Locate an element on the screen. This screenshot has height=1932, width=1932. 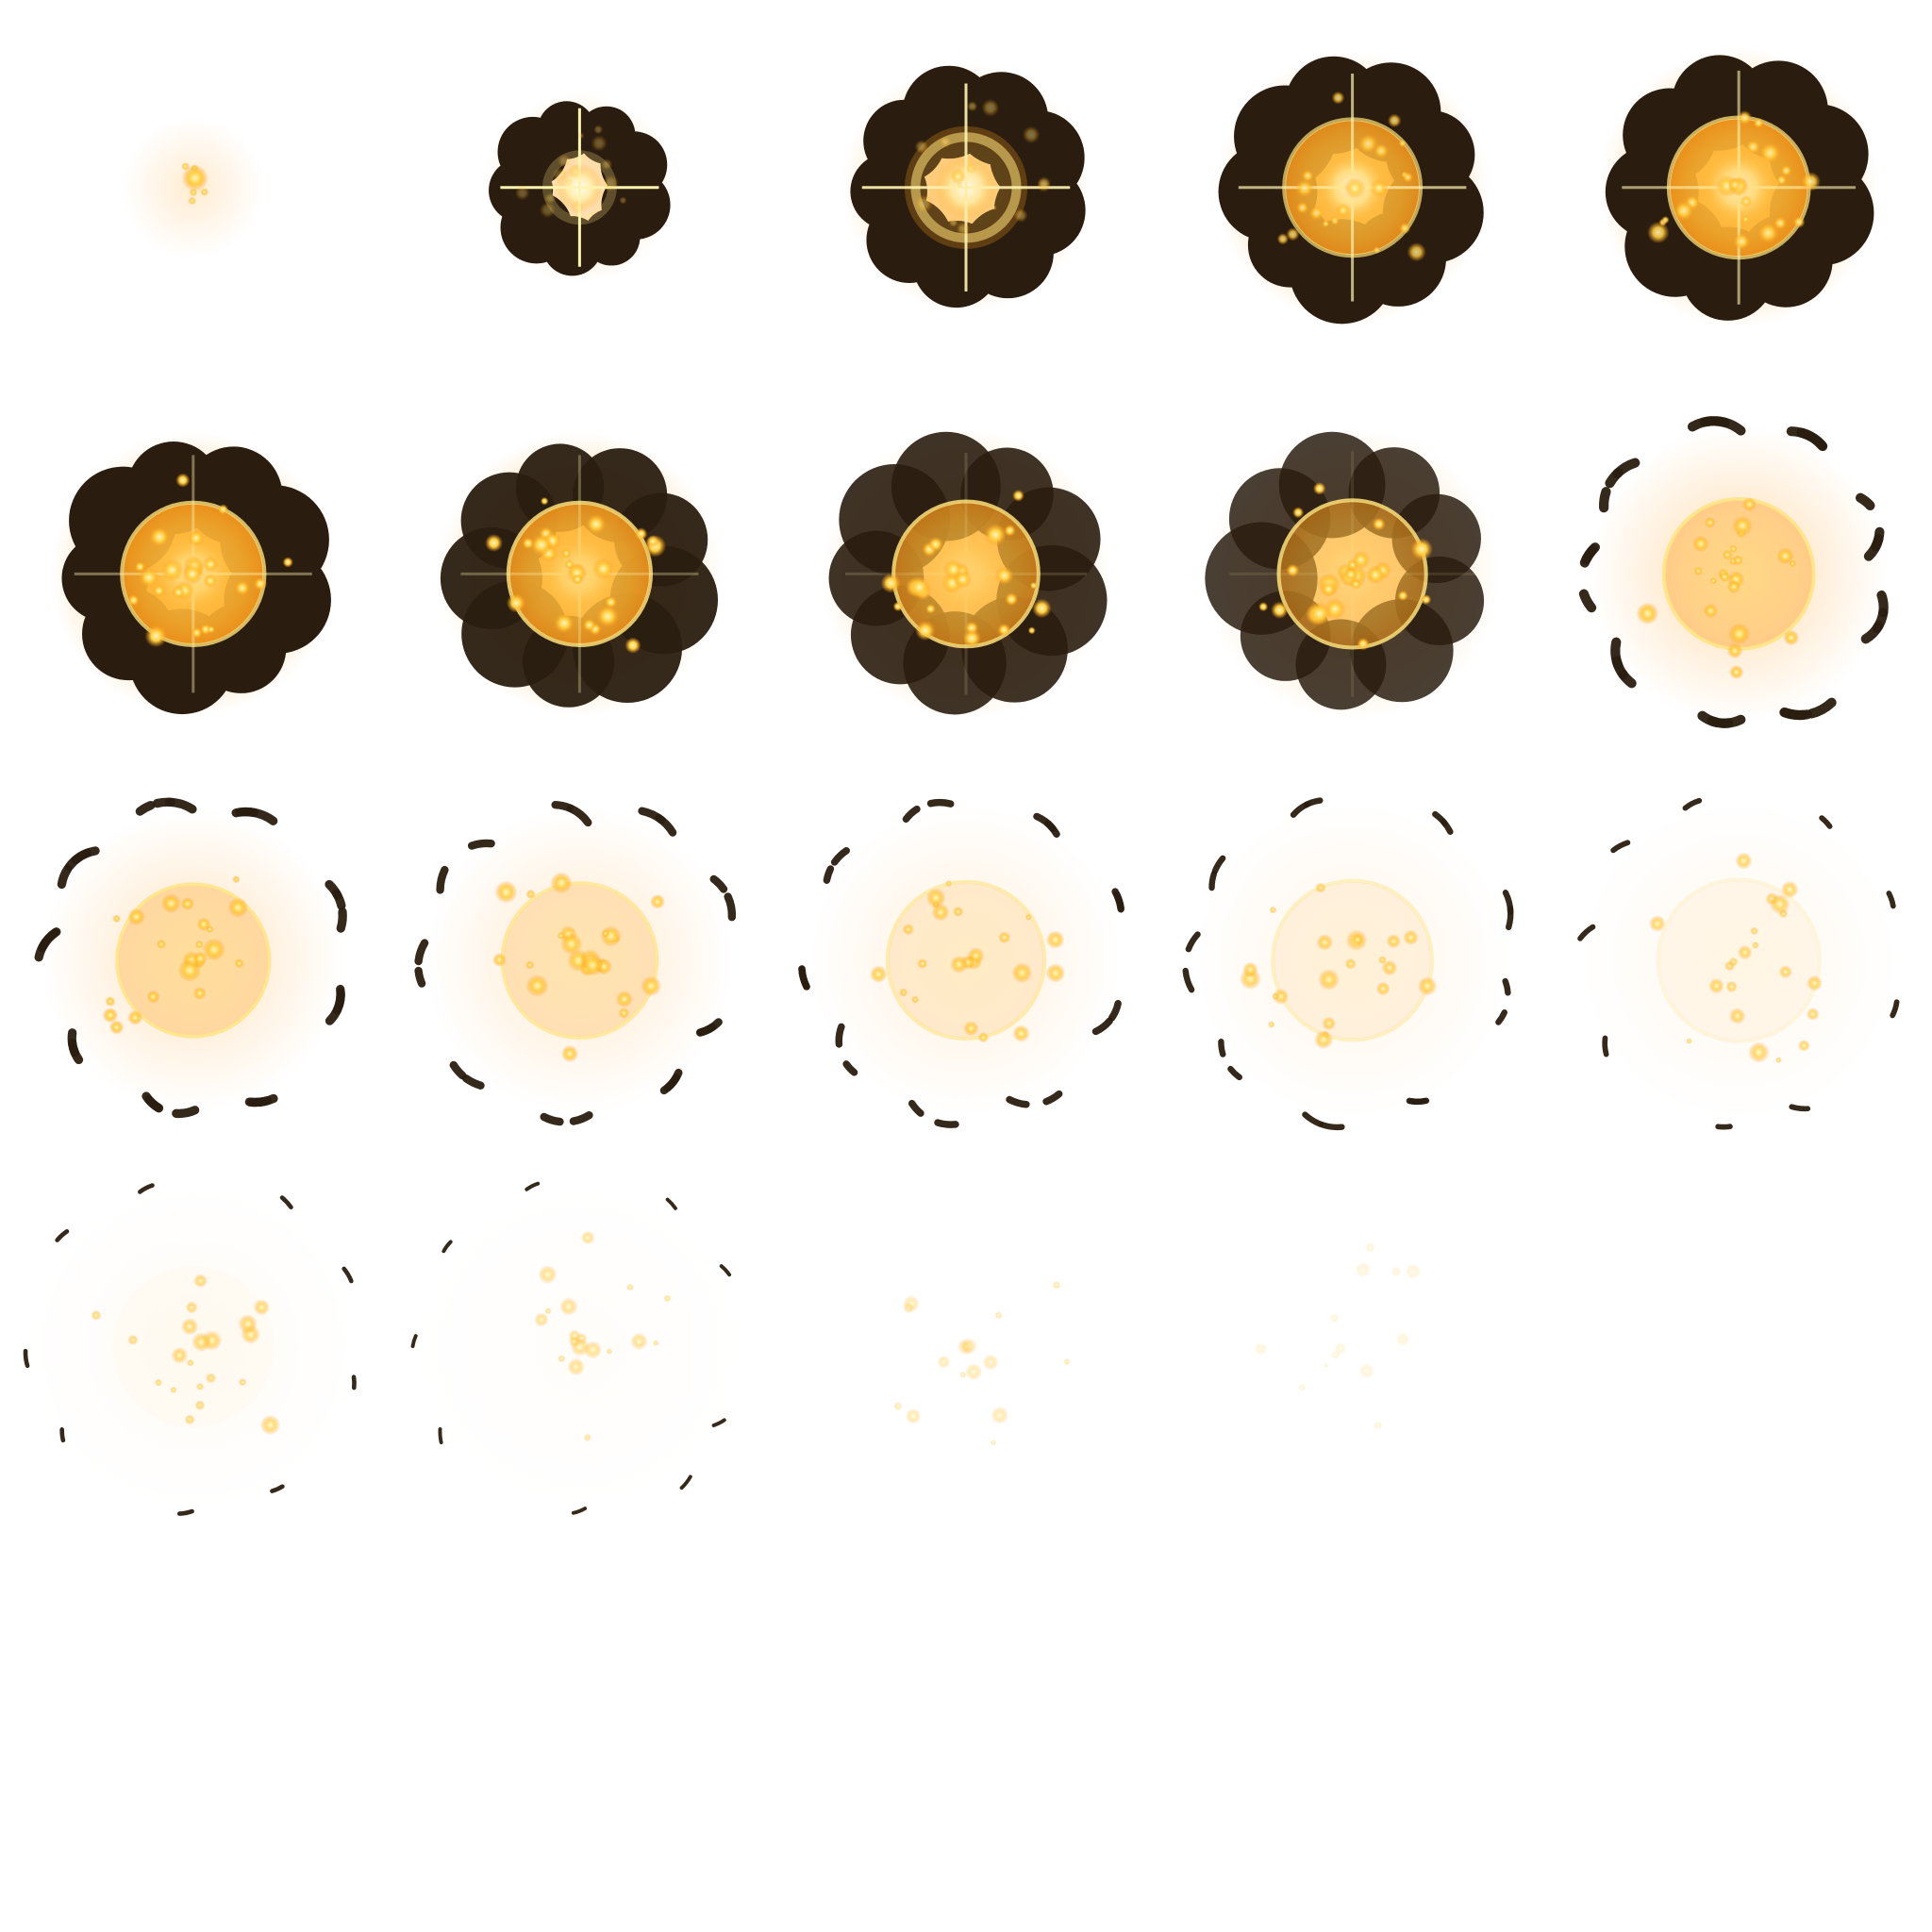
flash-cross is located at coordinates (966, 187).